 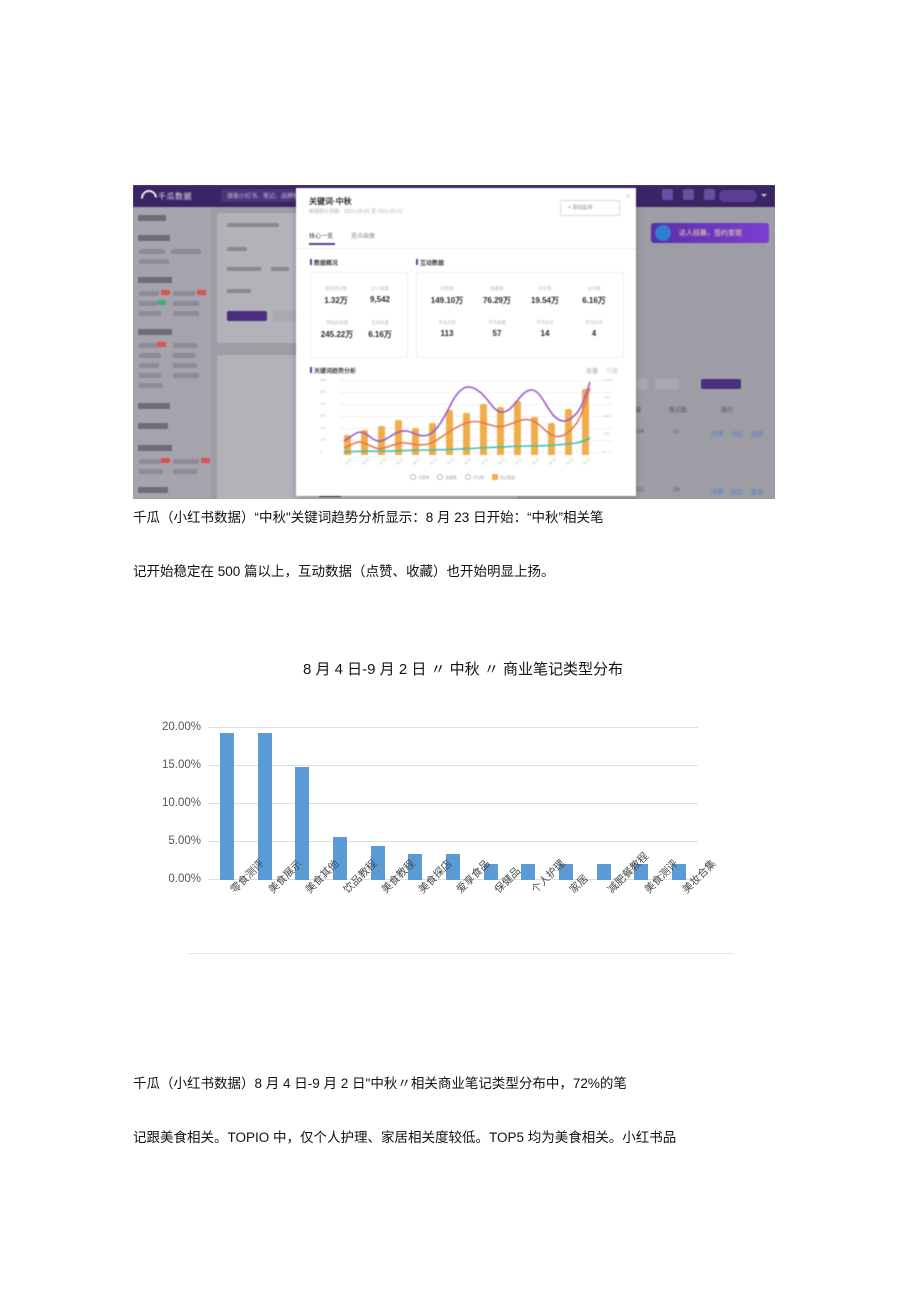 What do you see at coordinates (419, 477) in the screenshot?
I see `legend-likes: 点赞数` at bounding box center [419, 477].